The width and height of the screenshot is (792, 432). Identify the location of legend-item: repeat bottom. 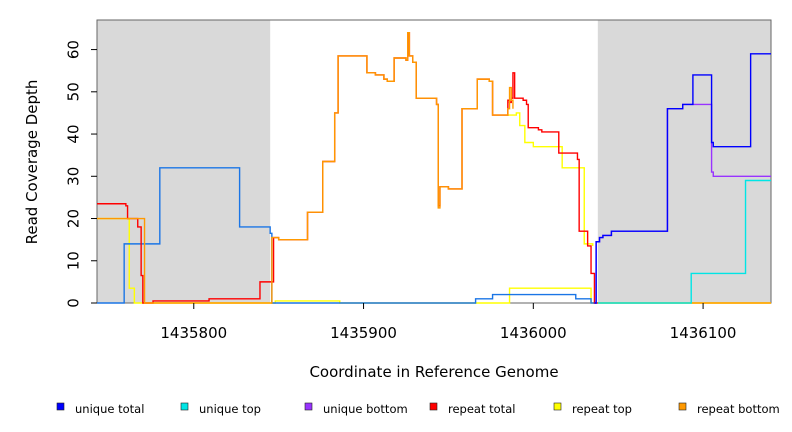
(729, 409).